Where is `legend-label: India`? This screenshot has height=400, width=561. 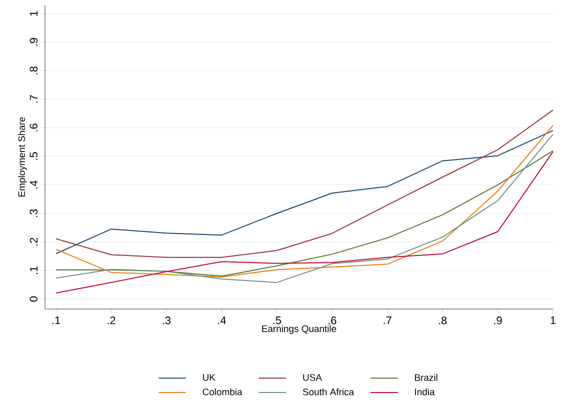
legend-label: India is located at coordinates (425, 392).